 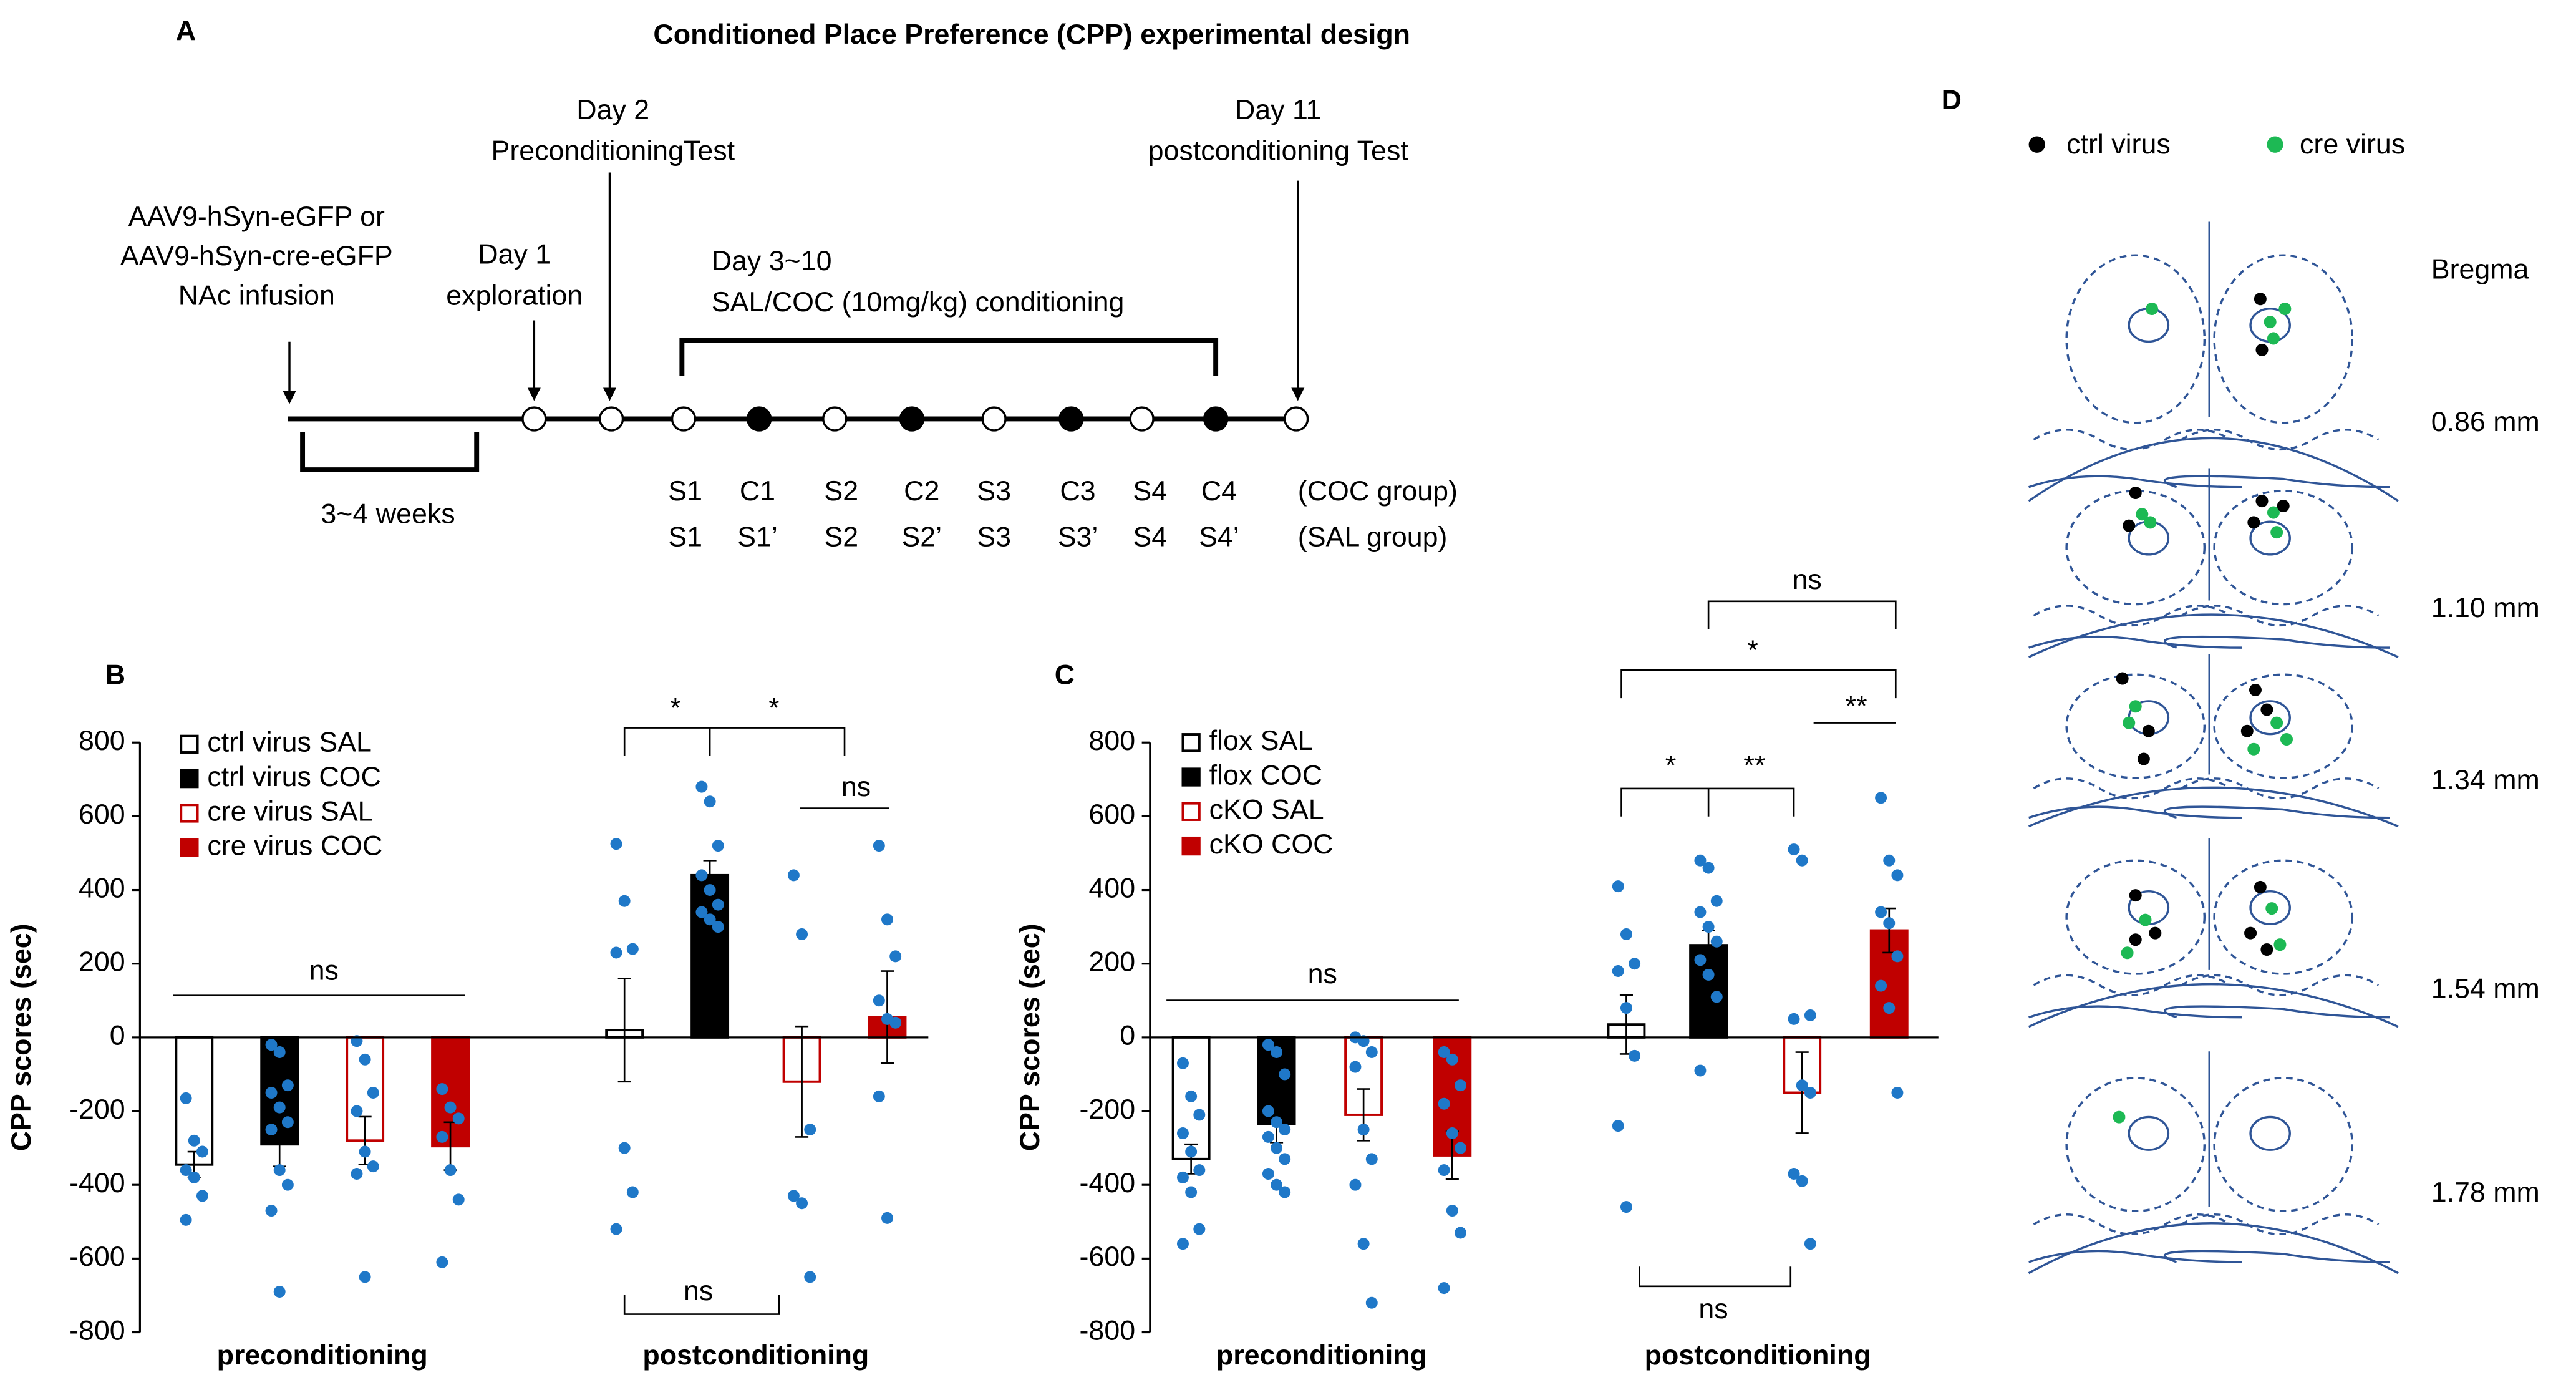 What do you see at coordinates (757, 491) in the screenshot?
I see `session-label: C1` at bounding box center [757, 491].